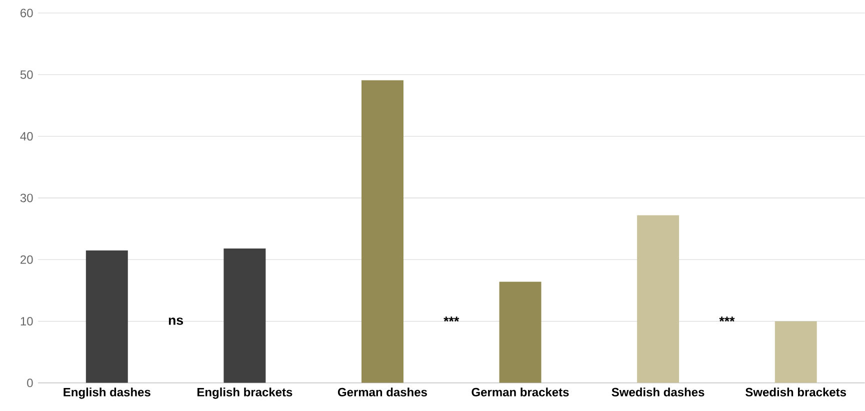 The width and height of the screenshot is (865, 411). What do you see at coordinates (796, 392) in the screenshot?
I see `x-tick-label: Swedish brackets` at bounding box center [796, 392].